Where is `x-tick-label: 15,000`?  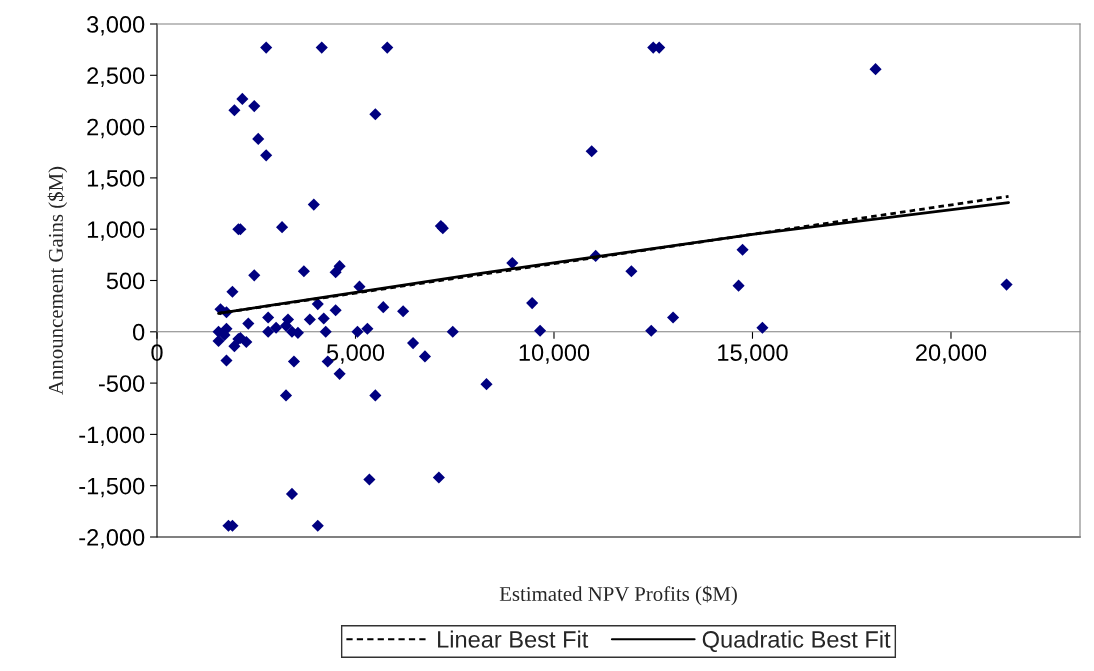 x-tick-label: 15,000 is located at coordinates (753, 354).